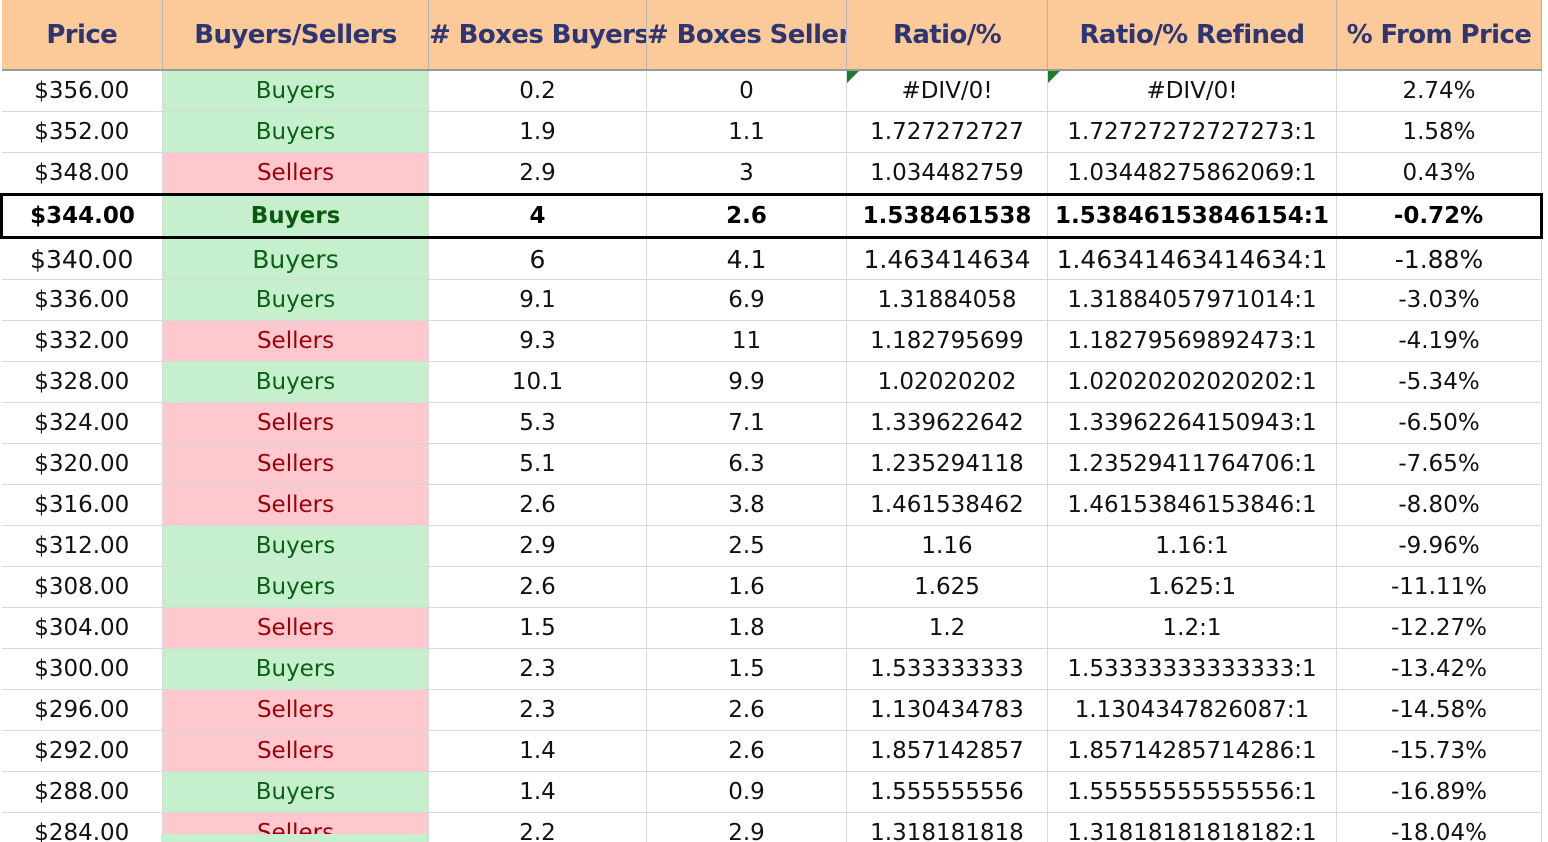  What do you see at coordinates (746, 505) in the screenshot?
I see `boxes-sellers-cell: 3.8` at bounding box center [746, 505].